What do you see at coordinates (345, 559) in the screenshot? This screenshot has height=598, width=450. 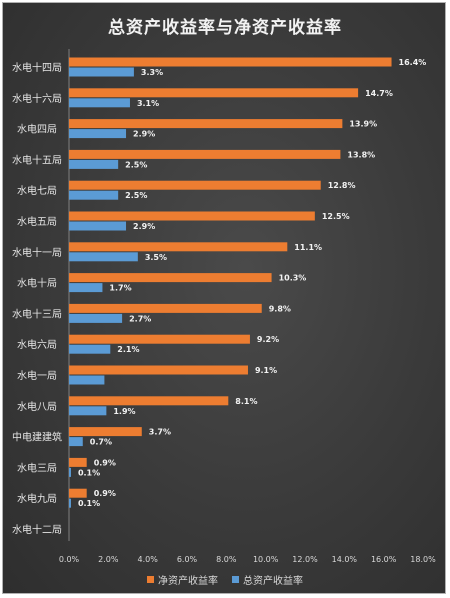 I see `x-tick-label: 14.0%` at bounding box center [345, 559].